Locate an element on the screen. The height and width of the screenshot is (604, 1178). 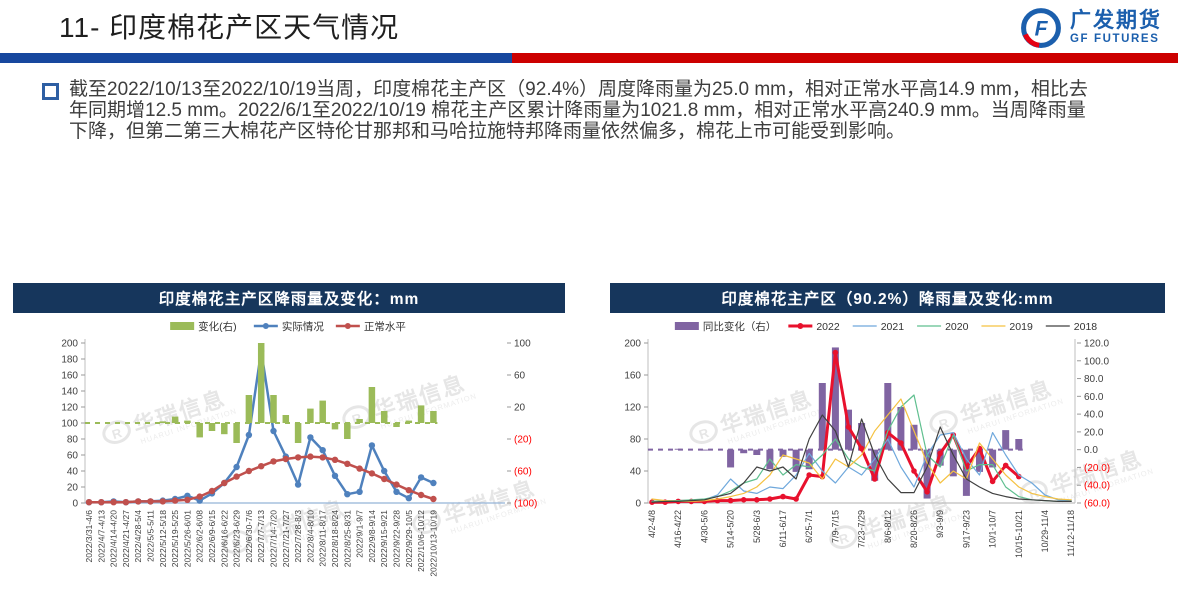
svg-text: 2022/5/12-5/18 is located at coordinates (163, 538).